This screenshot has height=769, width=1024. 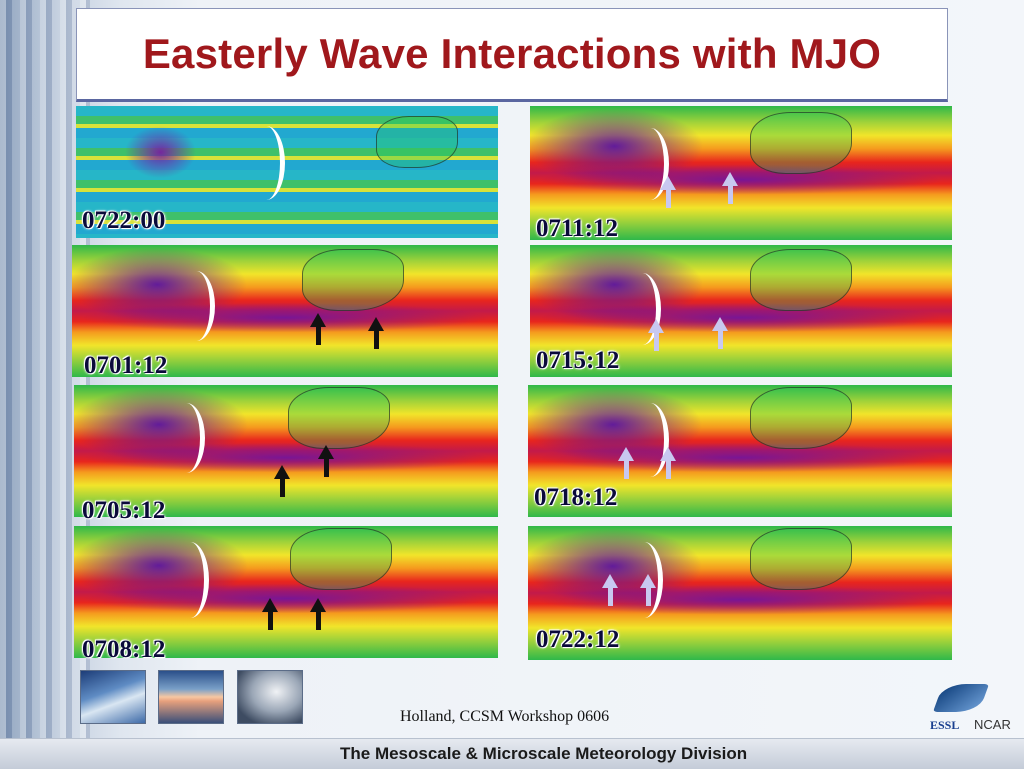 I want to click on ncar-swoosh-icon, so click(x=961, y=698).